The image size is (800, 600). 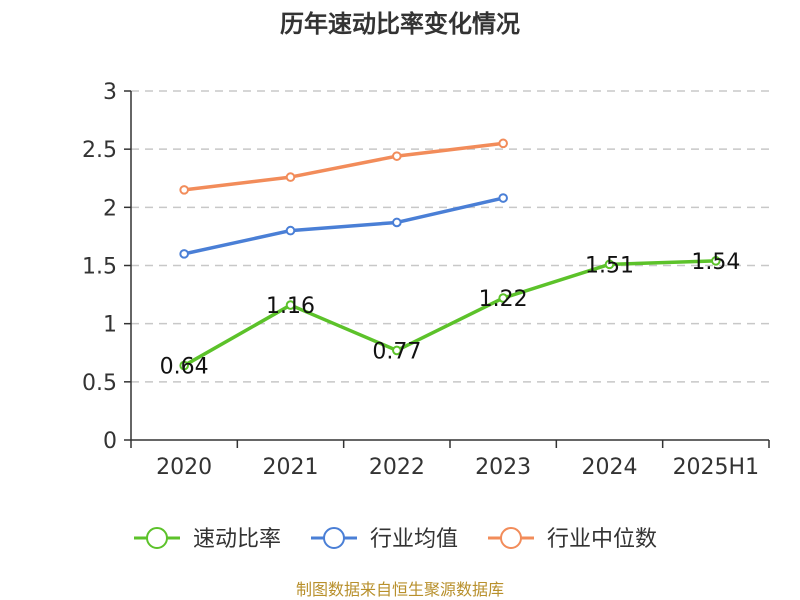 What do you see at coordinates (99, 150) in the screenshot?
I see `y-tick-label: 2.5` at bounding box center [99, 150].